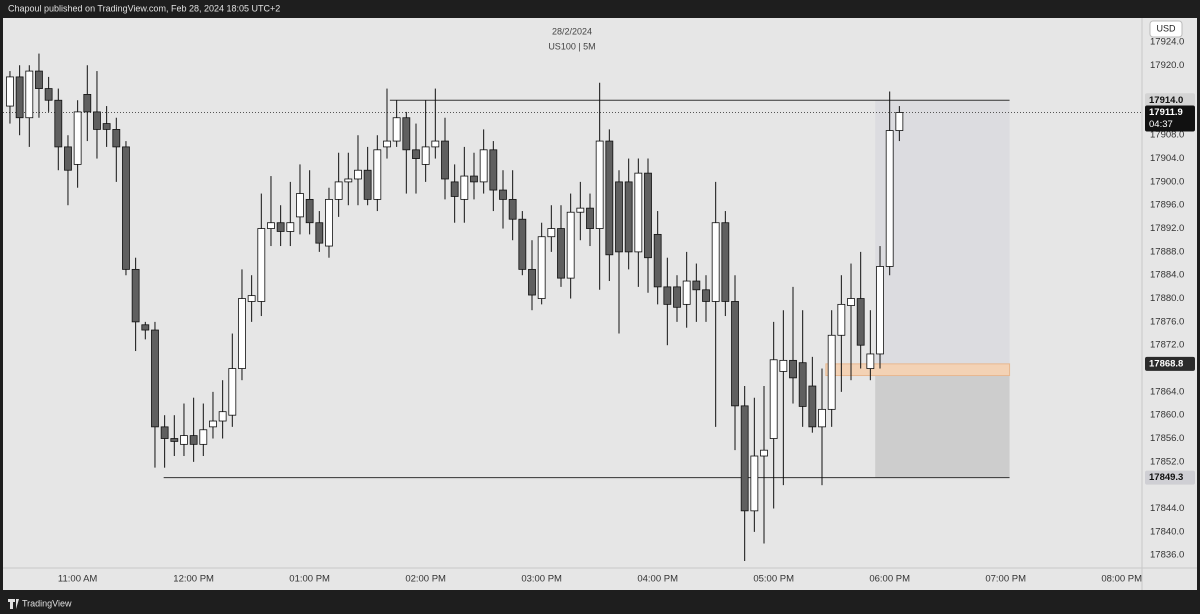  What do you see at coordinates (1167, 461) in the screenshot?
I see `y-tick-label: 17852.0` at bounding box center [1167, 461].